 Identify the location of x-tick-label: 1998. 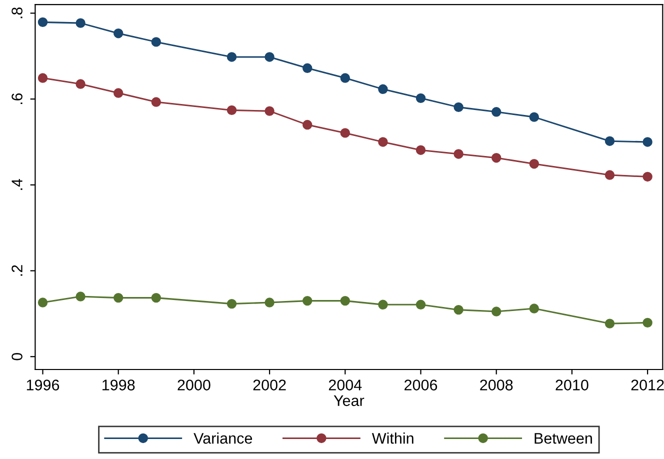
(118, 385).